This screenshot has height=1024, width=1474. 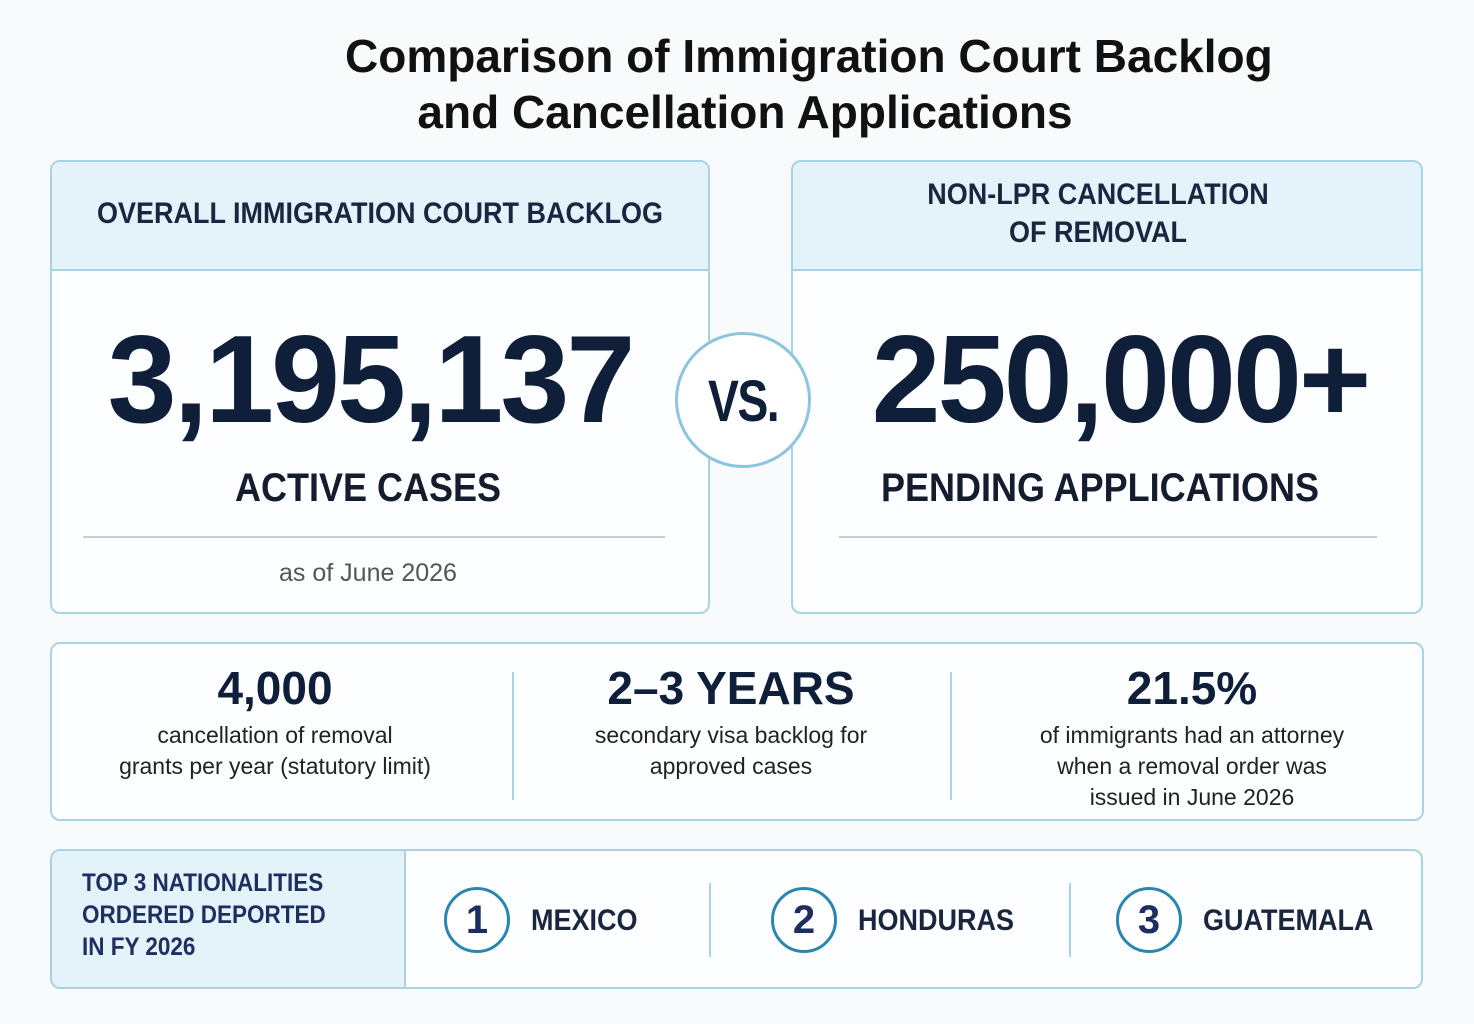 I want to click on stat-text: when a removal order was, so click(x=1192, y=766).